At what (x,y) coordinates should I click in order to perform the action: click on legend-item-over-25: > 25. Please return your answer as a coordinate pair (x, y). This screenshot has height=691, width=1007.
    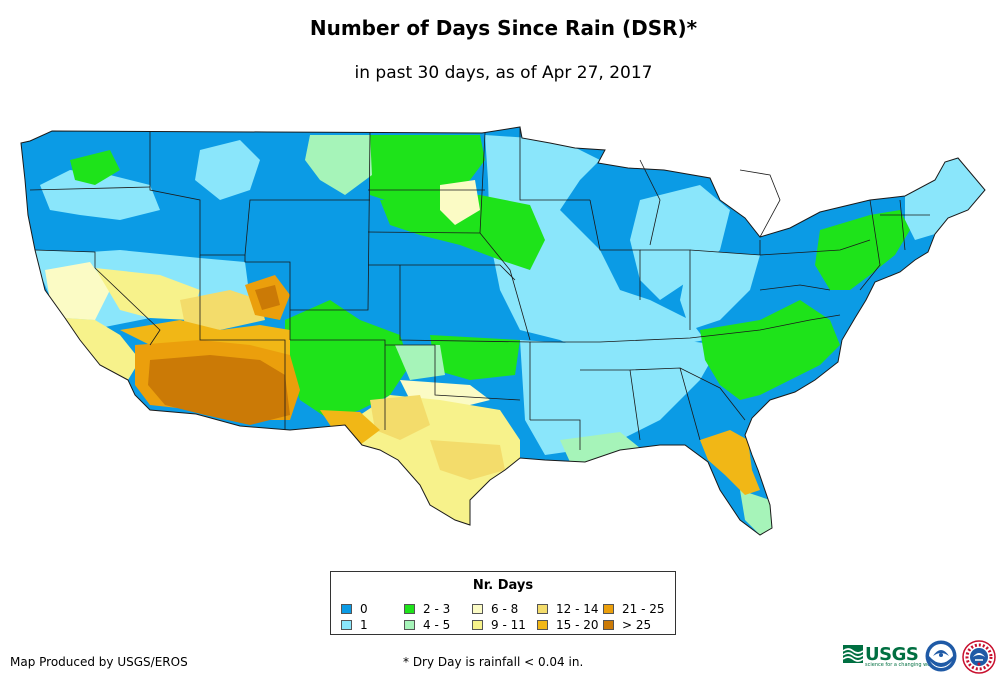
    Looking at the image, I should click on (627, 625).